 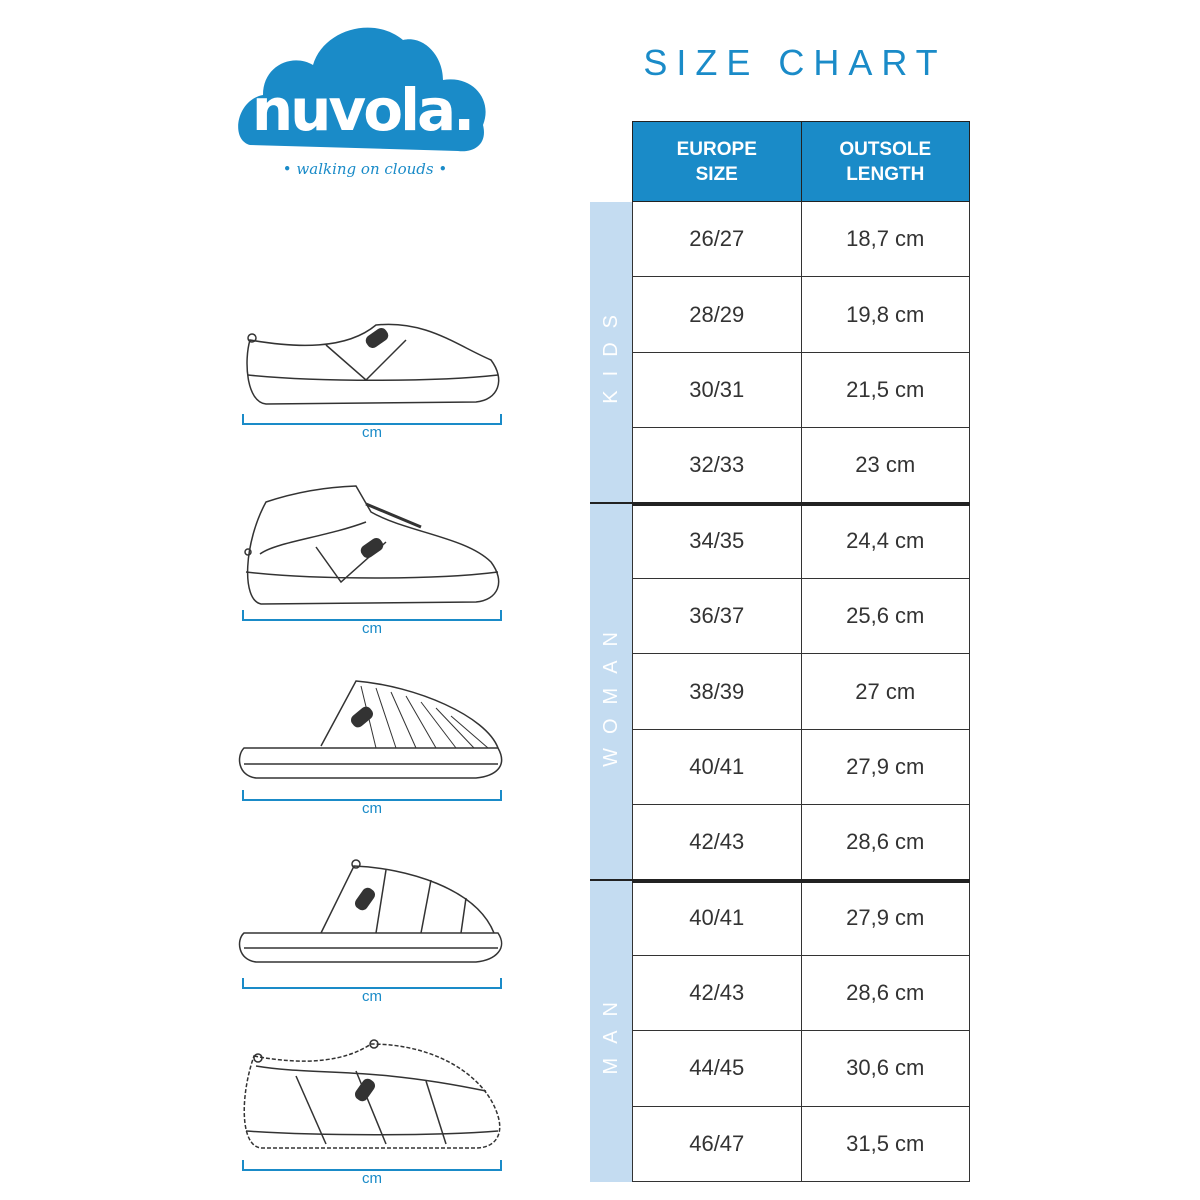 I want to click on table-row: 38/39 27 cm, so click(x=801, y=692).